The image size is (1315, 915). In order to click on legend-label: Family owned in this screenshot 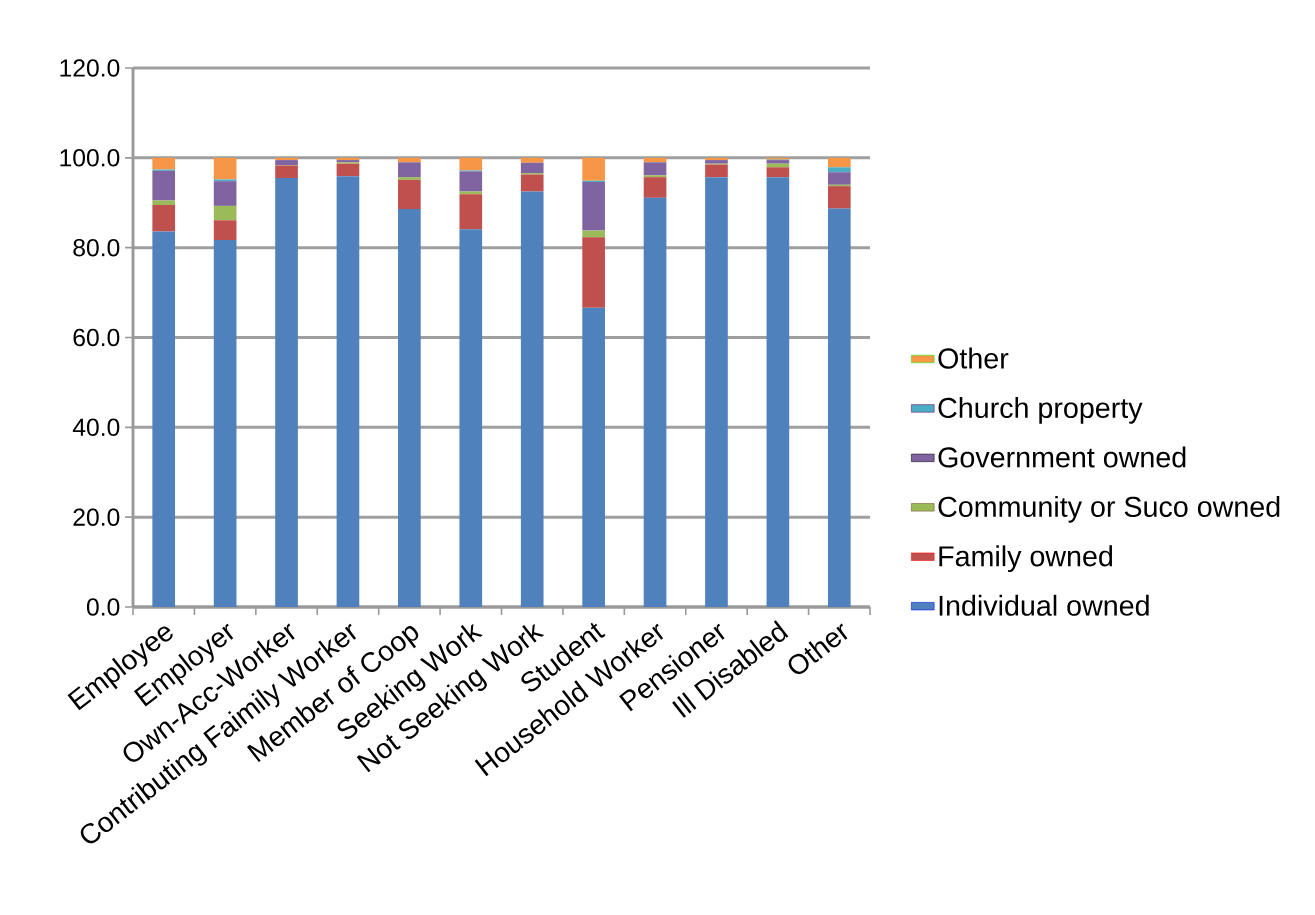, I will do `click(1026, 559)`.